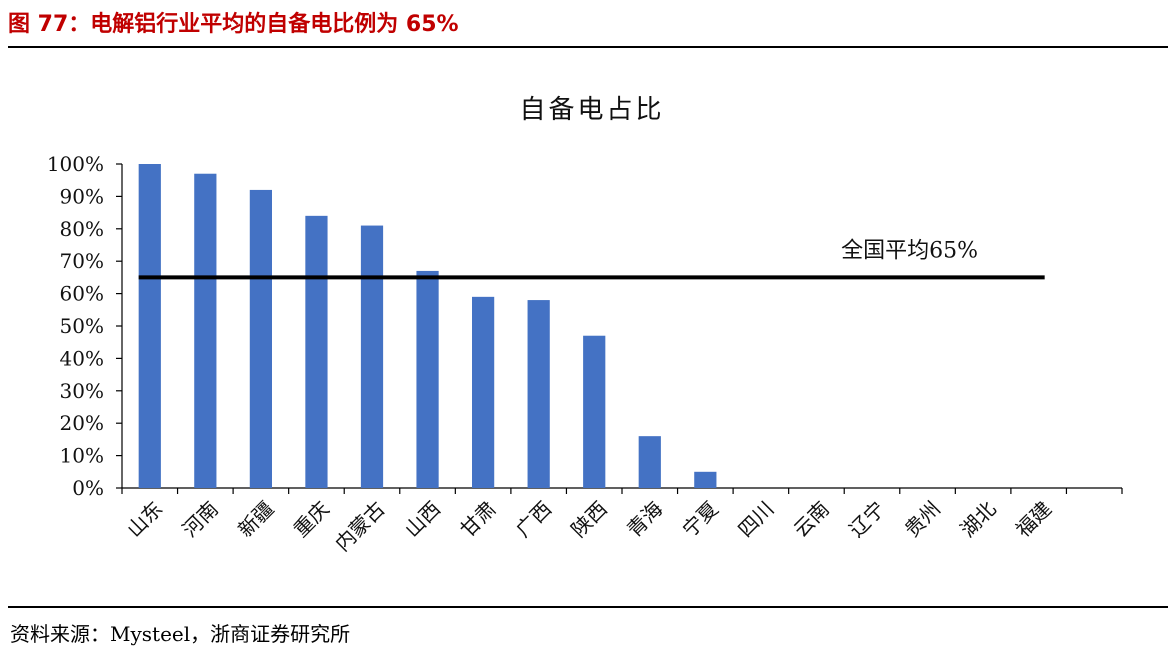 Image resolution: width=1176 pixels, height=659 pixels. Describe the element at coordinates (88, 488) in the screenshot. I see `y-tick-label: 0%` at that location.